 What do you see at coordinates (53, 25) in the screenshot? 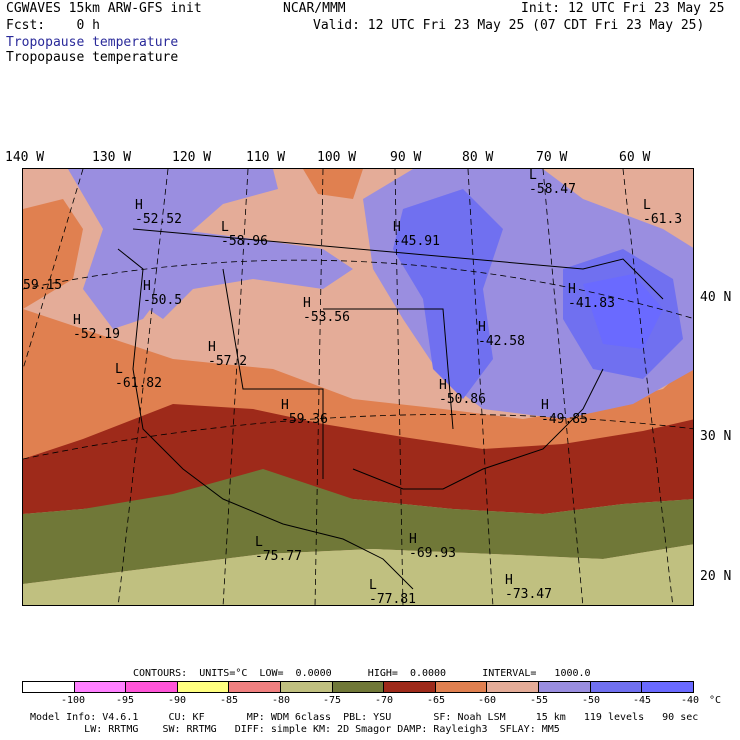
I see `forecast-hour: Fcst: 0 h` at bounding box center [53, 25].